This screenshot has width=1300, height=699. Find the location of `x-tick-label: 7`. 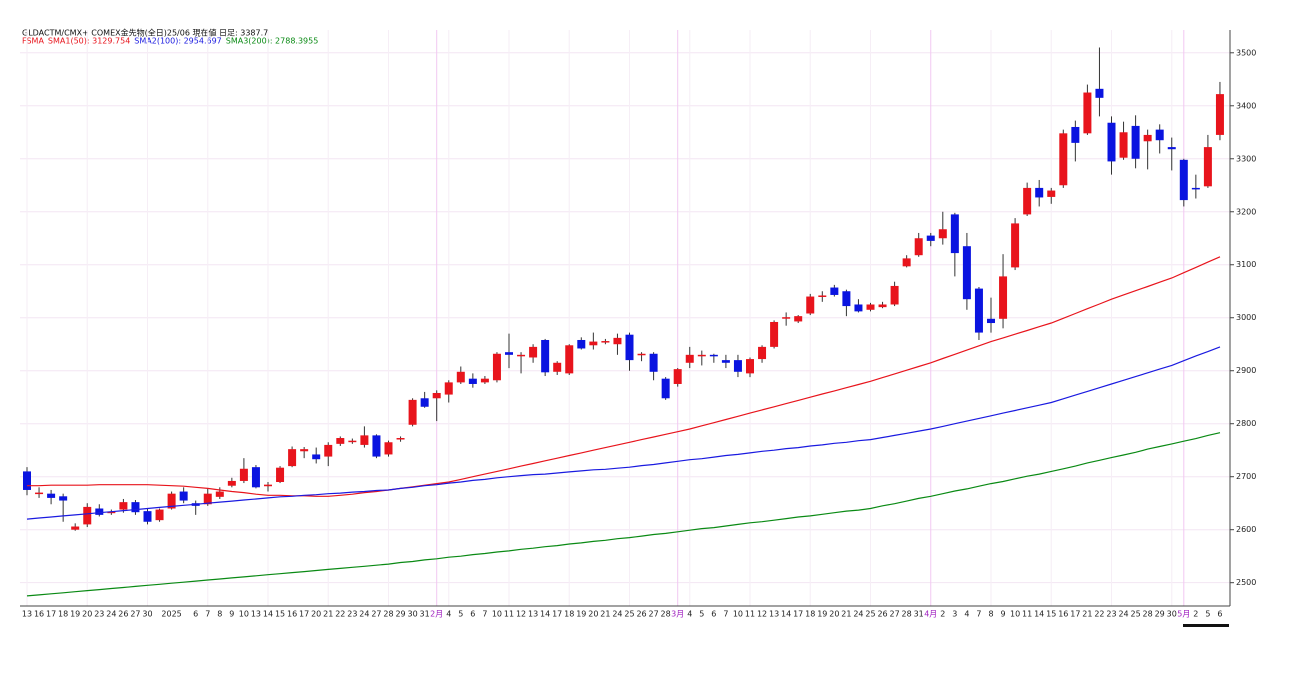

x-tick-label: 7 is located at coordinates (978, 614).